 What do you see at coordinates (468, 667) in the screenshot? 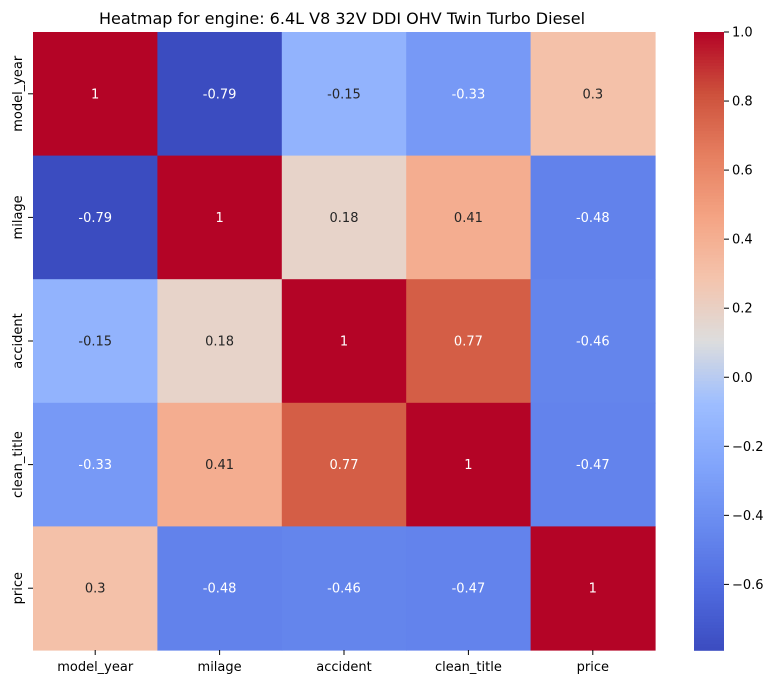
I see `x-tick-label: clean_title` at bounding box center [468, 667].